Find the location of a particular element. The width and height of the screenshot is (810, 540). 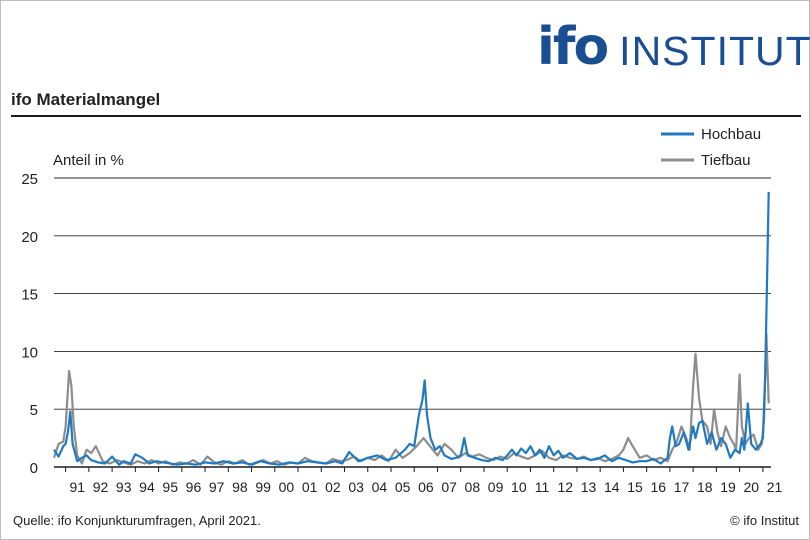

ifo-logo: ifo INSTITUT is located at coordinates (673, 43).